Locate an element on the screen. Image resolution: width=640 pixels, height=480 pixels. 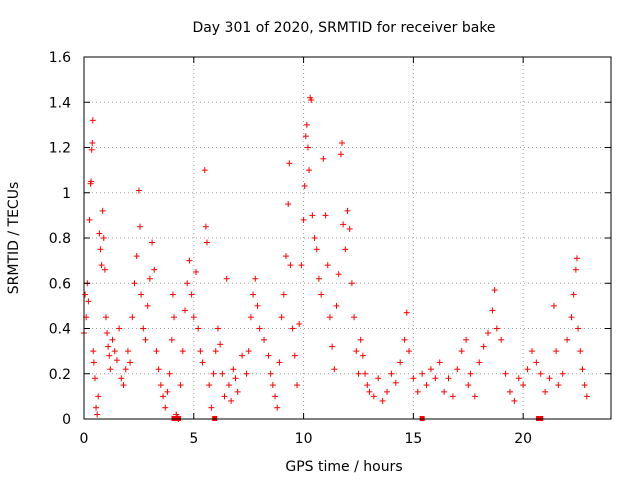
x-axis-label: GPS time / hours is located at coordinates (343, 467).